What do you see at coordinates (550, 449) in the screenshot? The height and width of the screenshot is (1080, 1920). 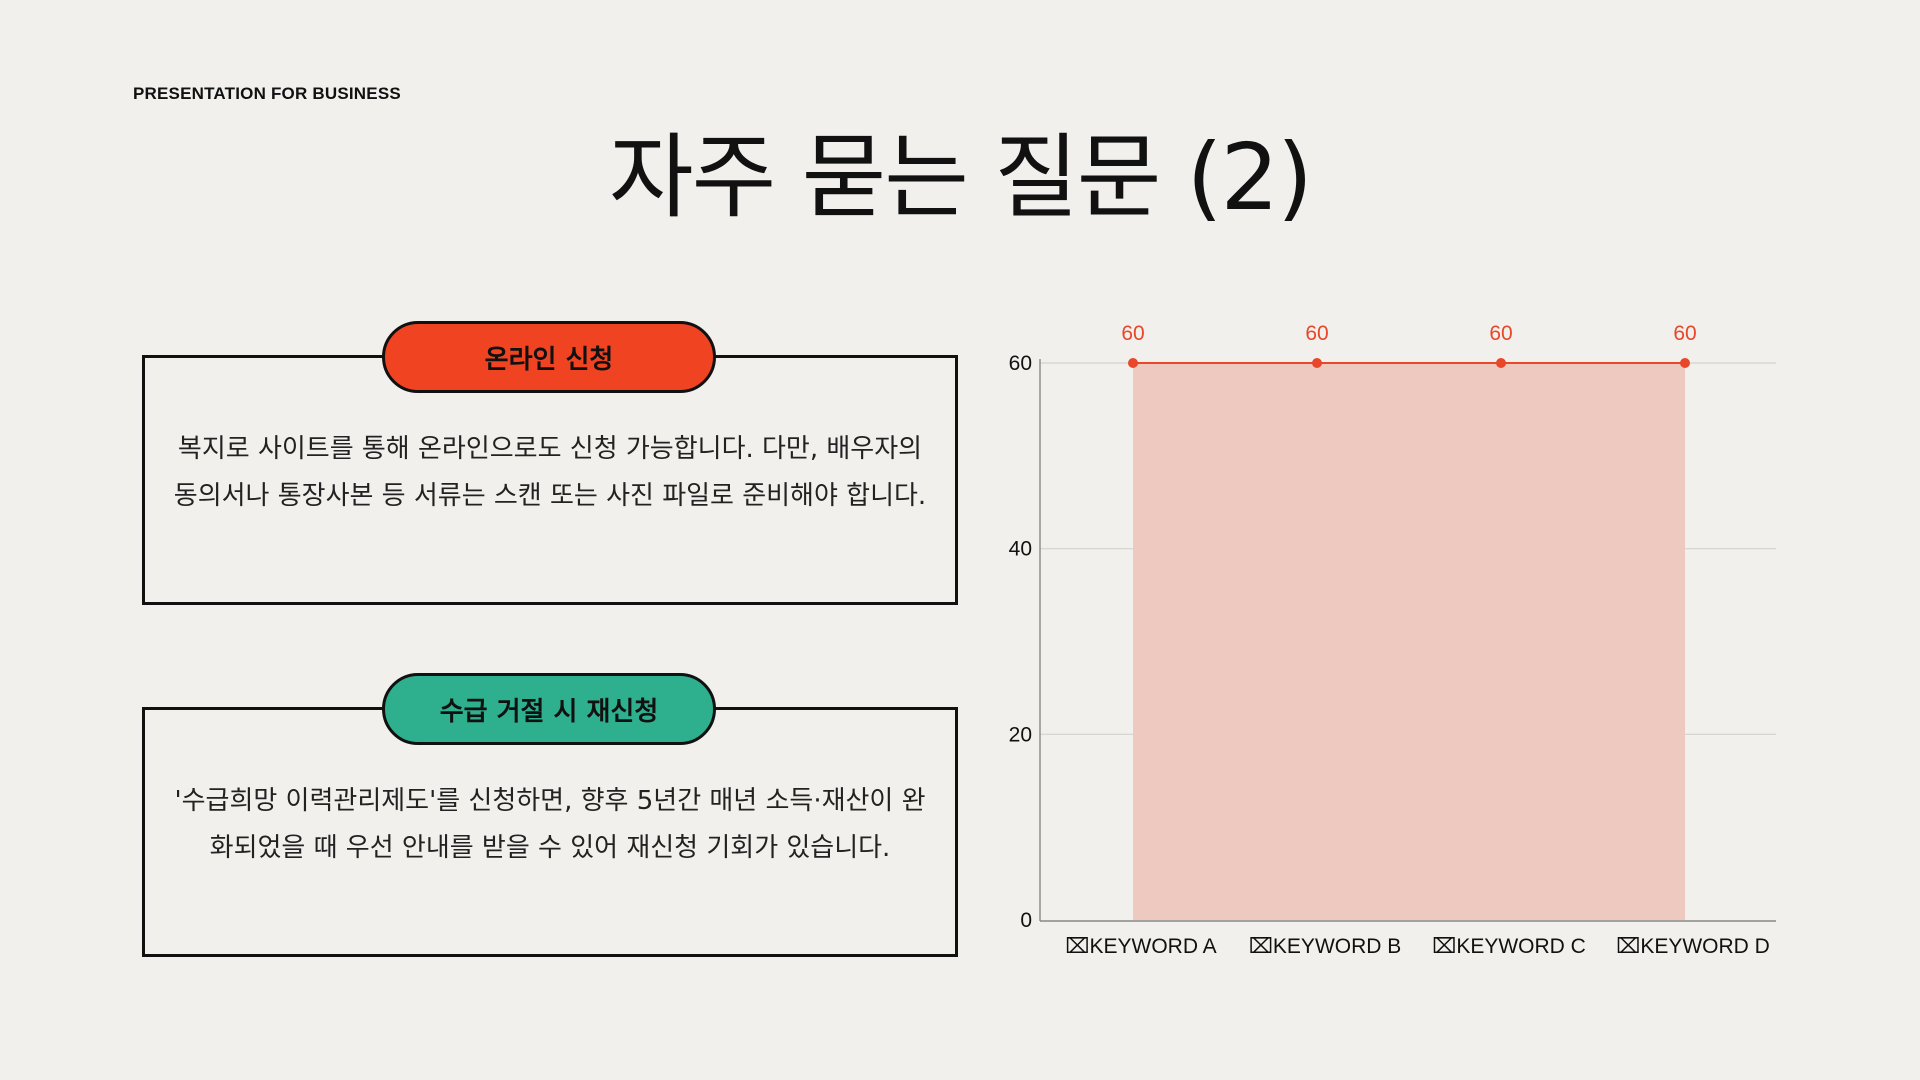 I see `card-line: 복지로 사이트를 통해 온라인으로도 신청 가능합니다. 다만, 배우자의` at bounding box center [550, 449].